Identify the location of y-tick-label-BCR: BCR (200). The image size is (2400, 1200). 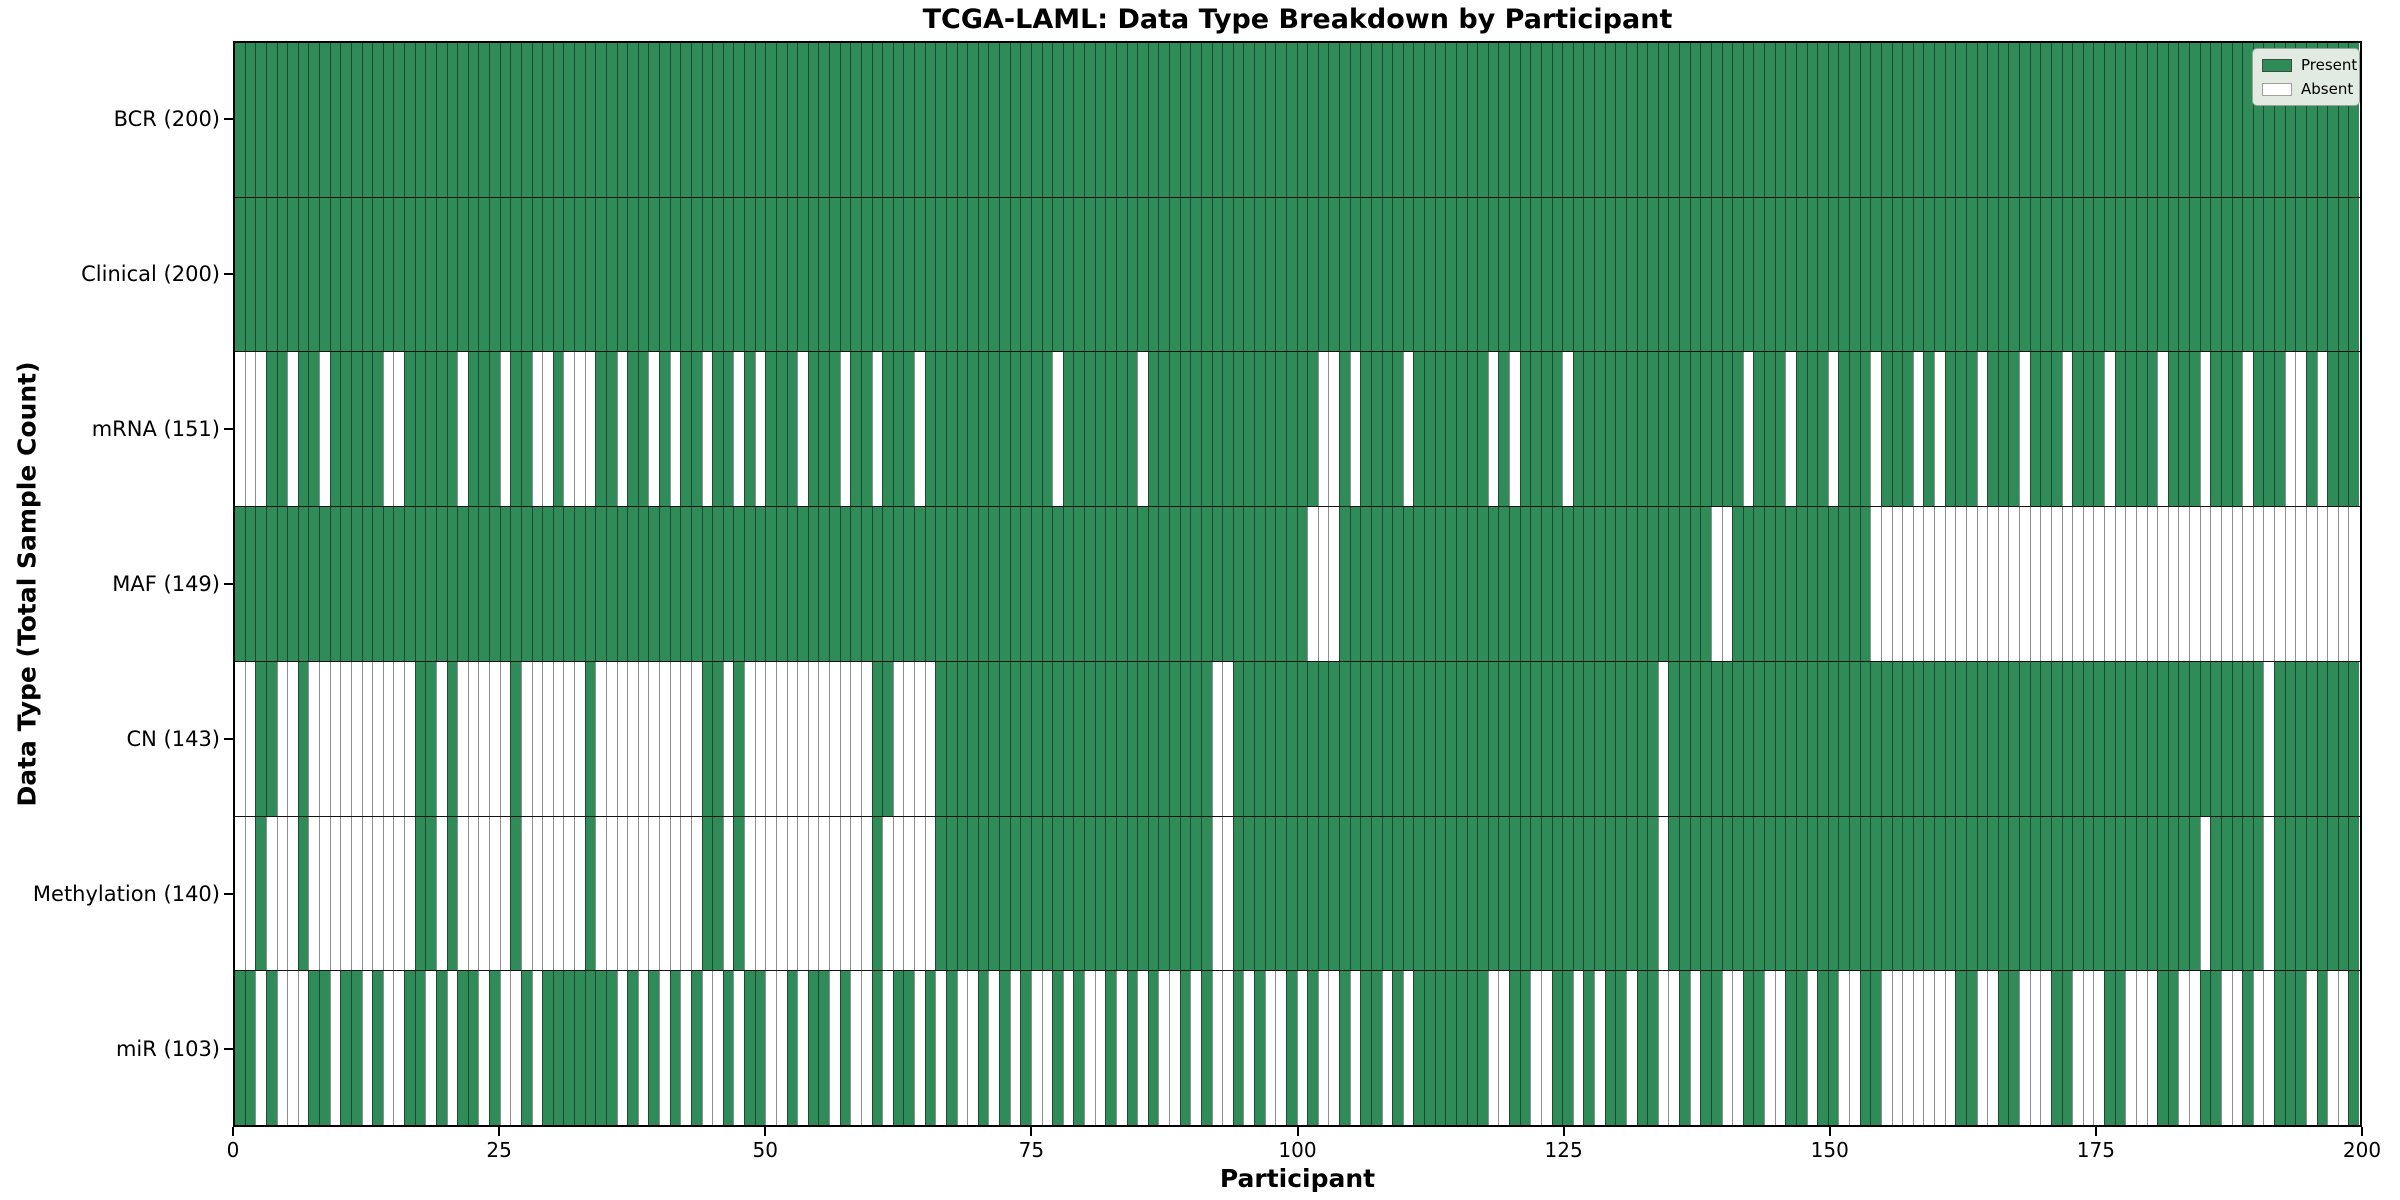
(166, 118).